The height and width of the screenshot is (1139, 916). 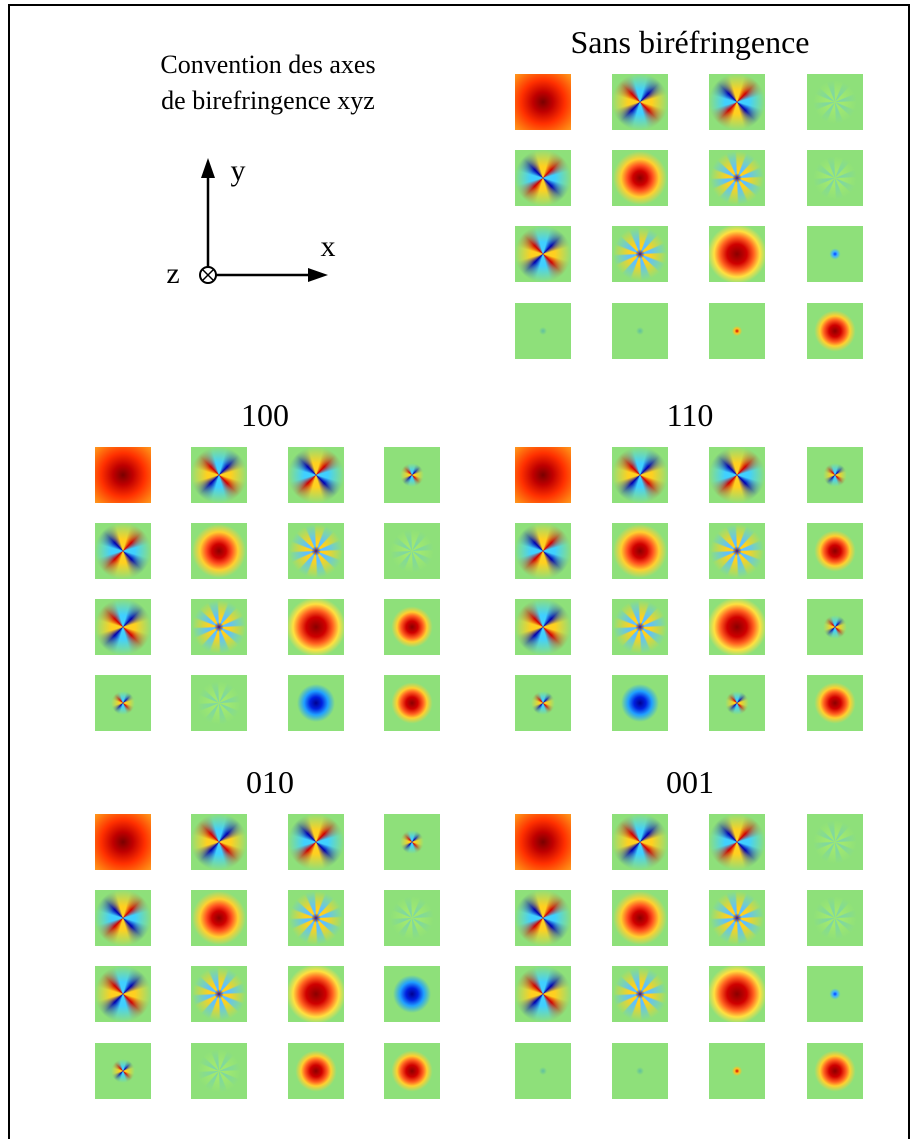 What do you see at coordinates (268, 64) in the screenshot?
I see `legend-line: Convention des axes` at bounding box center [268, 64].